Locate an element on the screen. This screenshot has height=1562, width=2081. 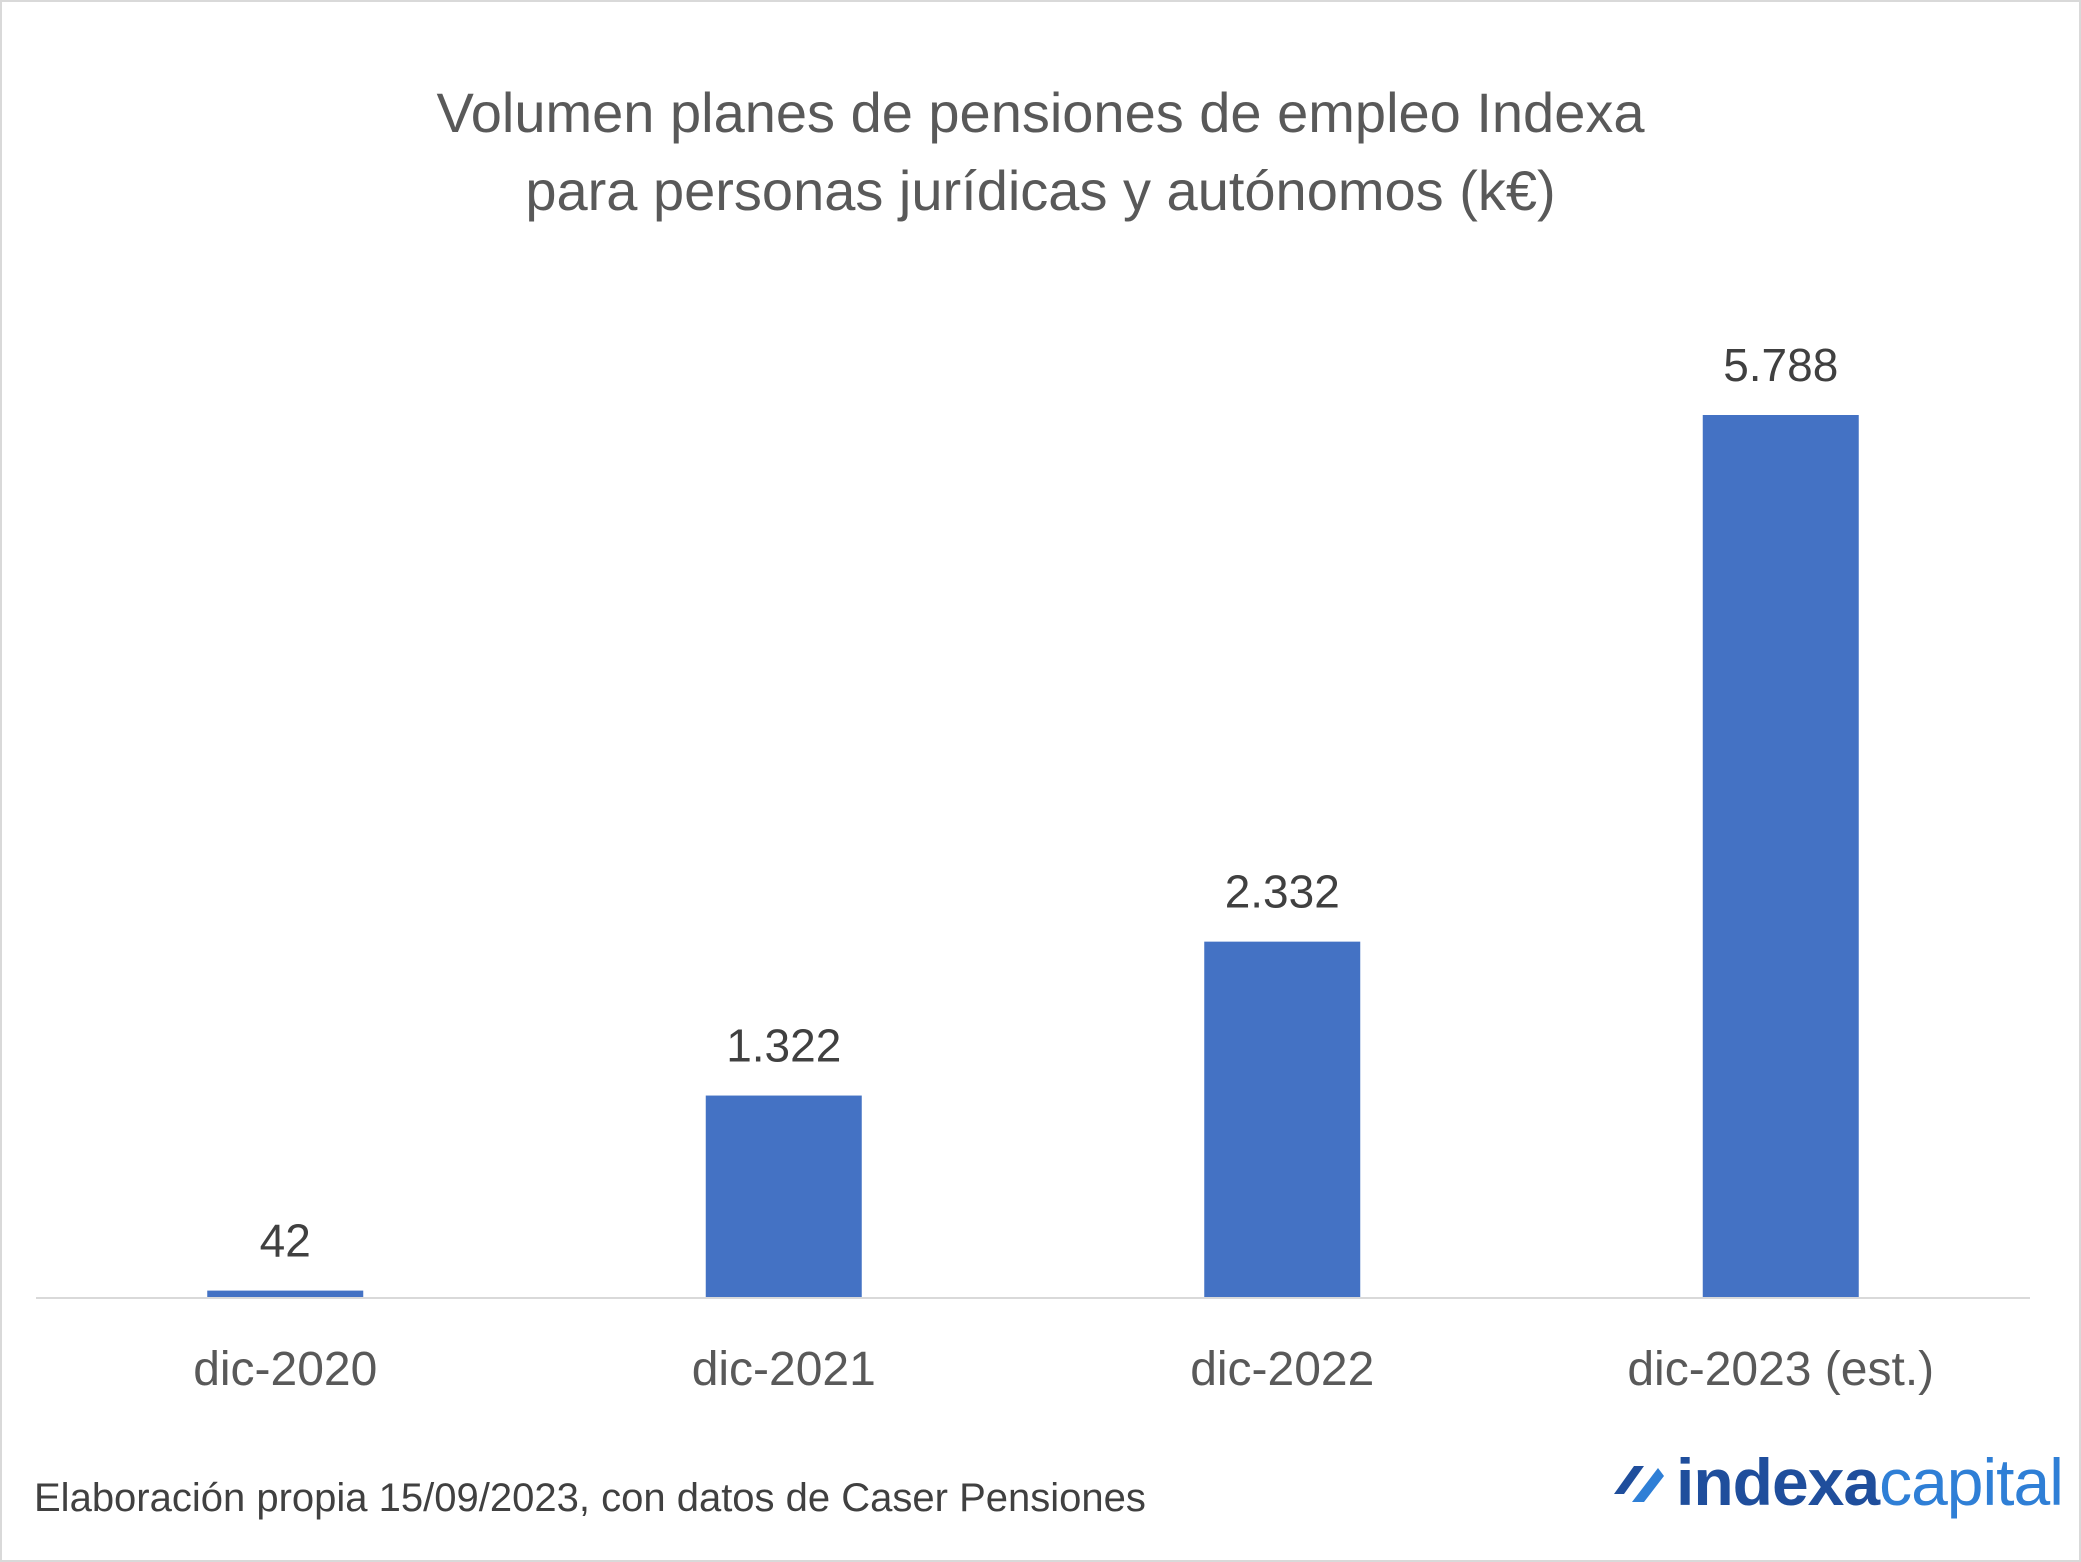
data-label: 2.332 is located at coordinates (1282, 892).